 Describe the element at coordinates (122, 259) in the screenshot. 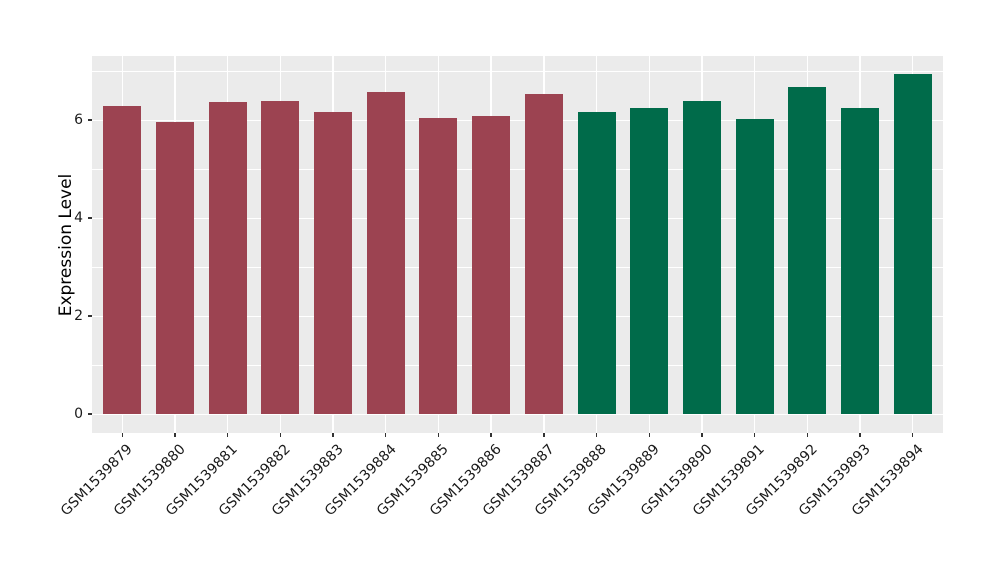

I see `bar-GSM1539879` at that location.